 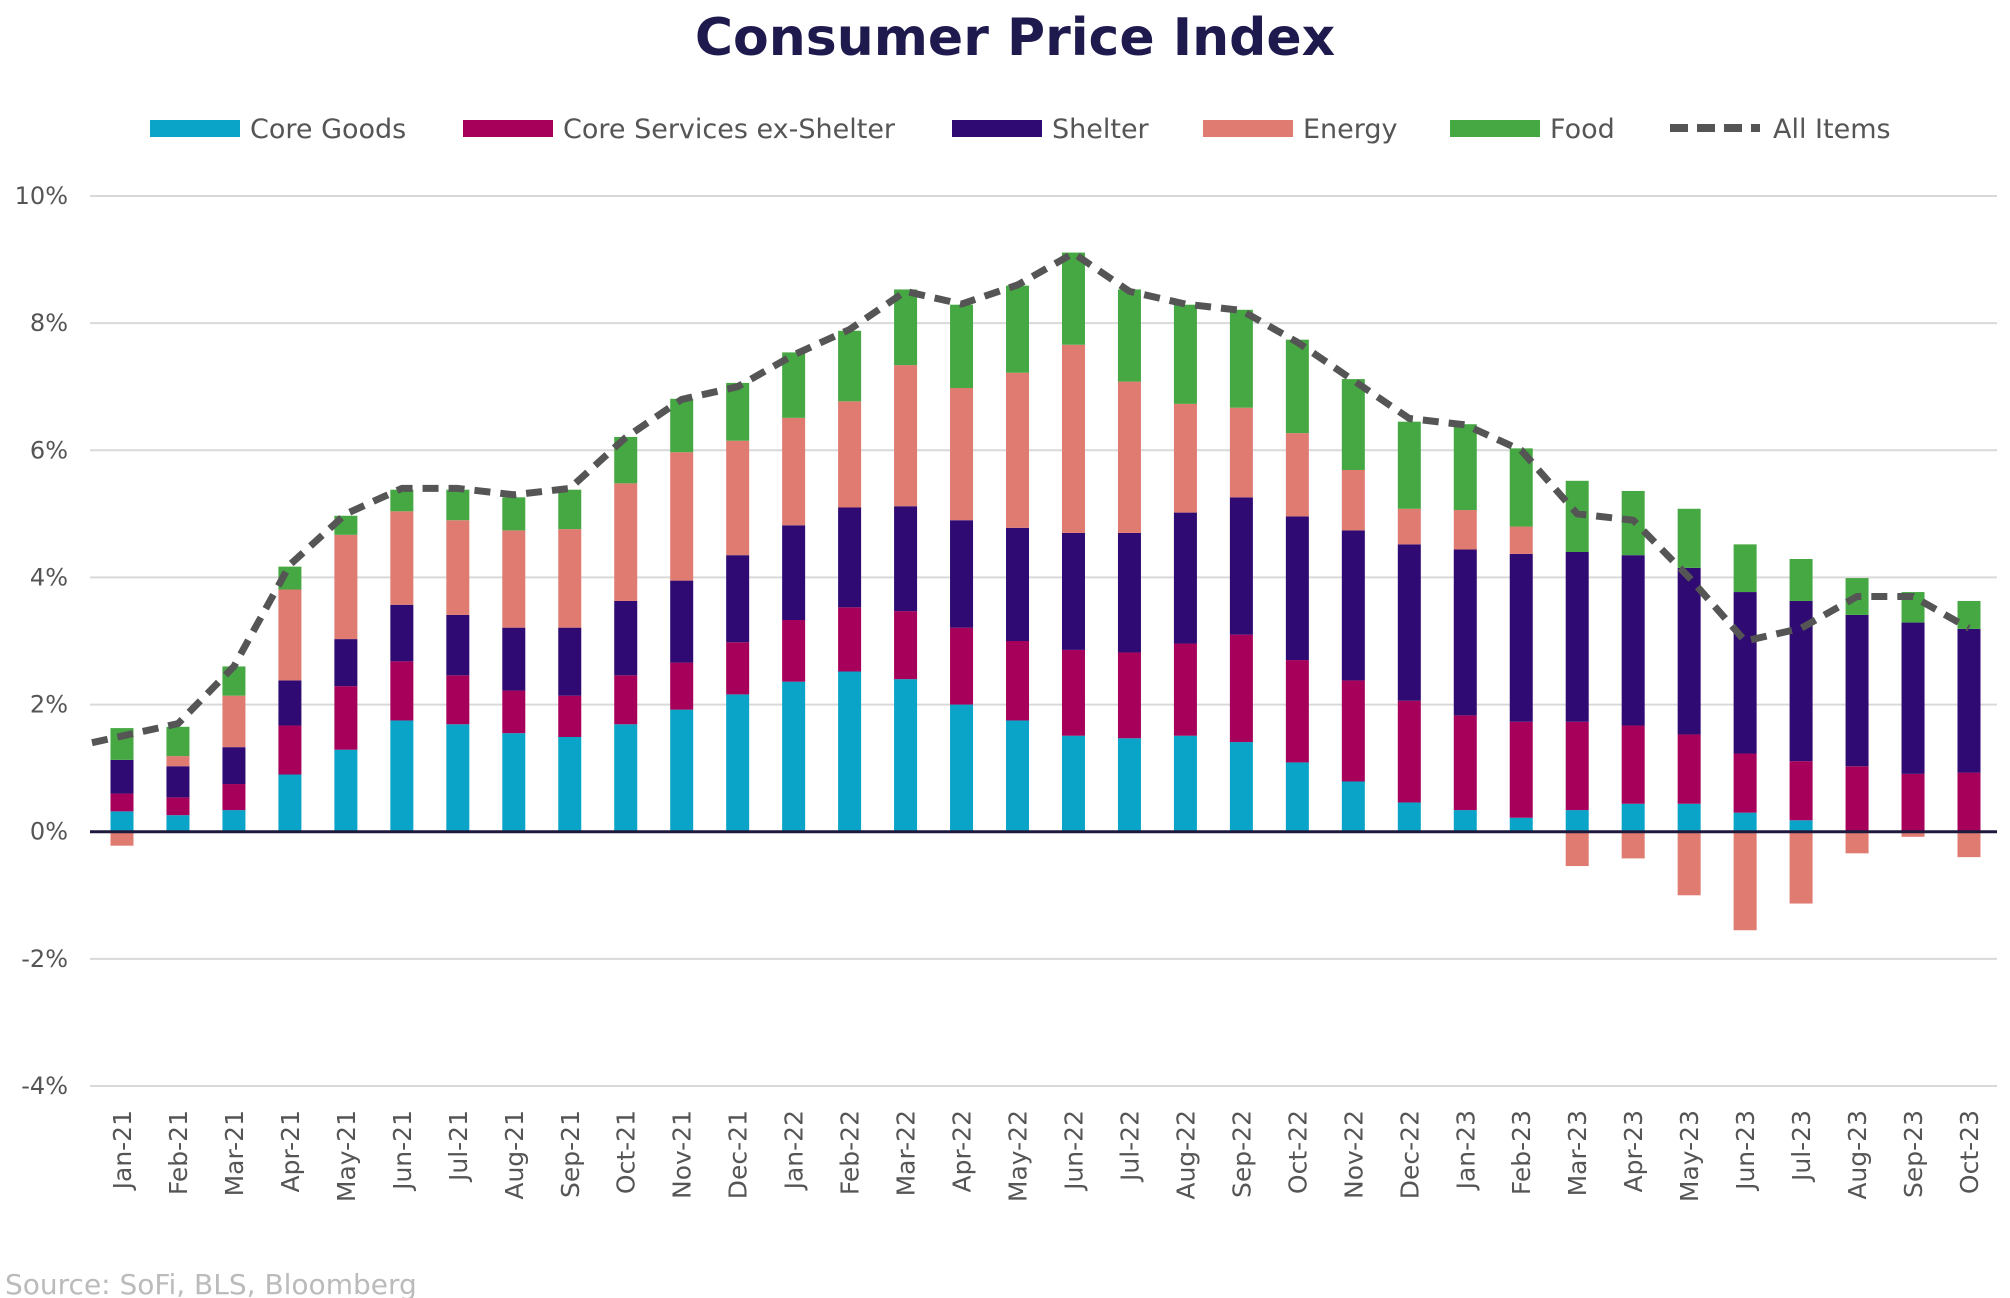 I want to click on x-tick-label: Feb-21, so click(x=178, y=1152).